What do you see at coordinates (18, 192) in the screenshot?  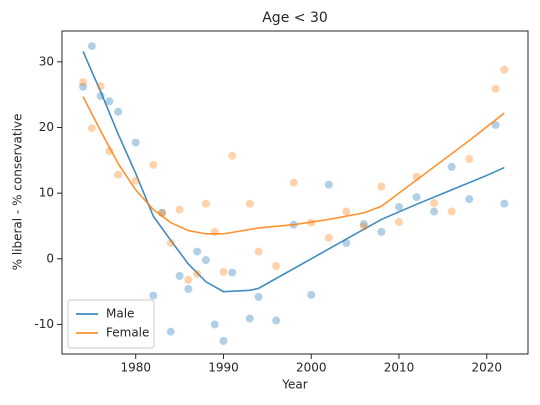 I see `y-axis-label: % liberal - % conservative` at bounding box center [18, 192].